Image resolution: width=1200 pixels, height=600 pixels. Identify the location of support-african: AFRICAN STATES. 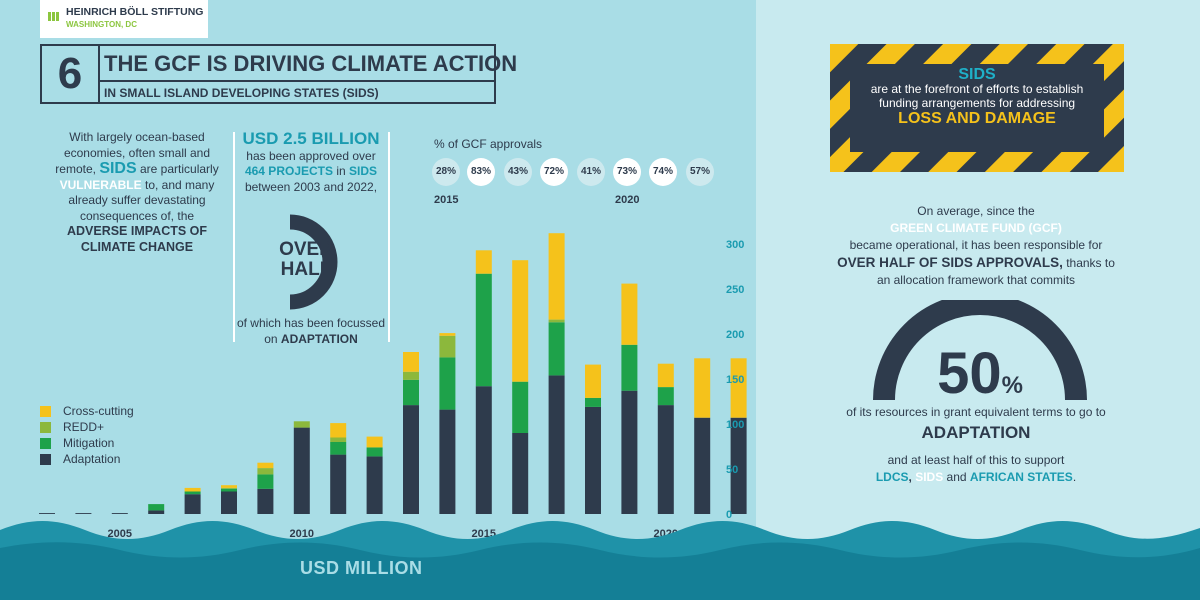
(1021, 477).